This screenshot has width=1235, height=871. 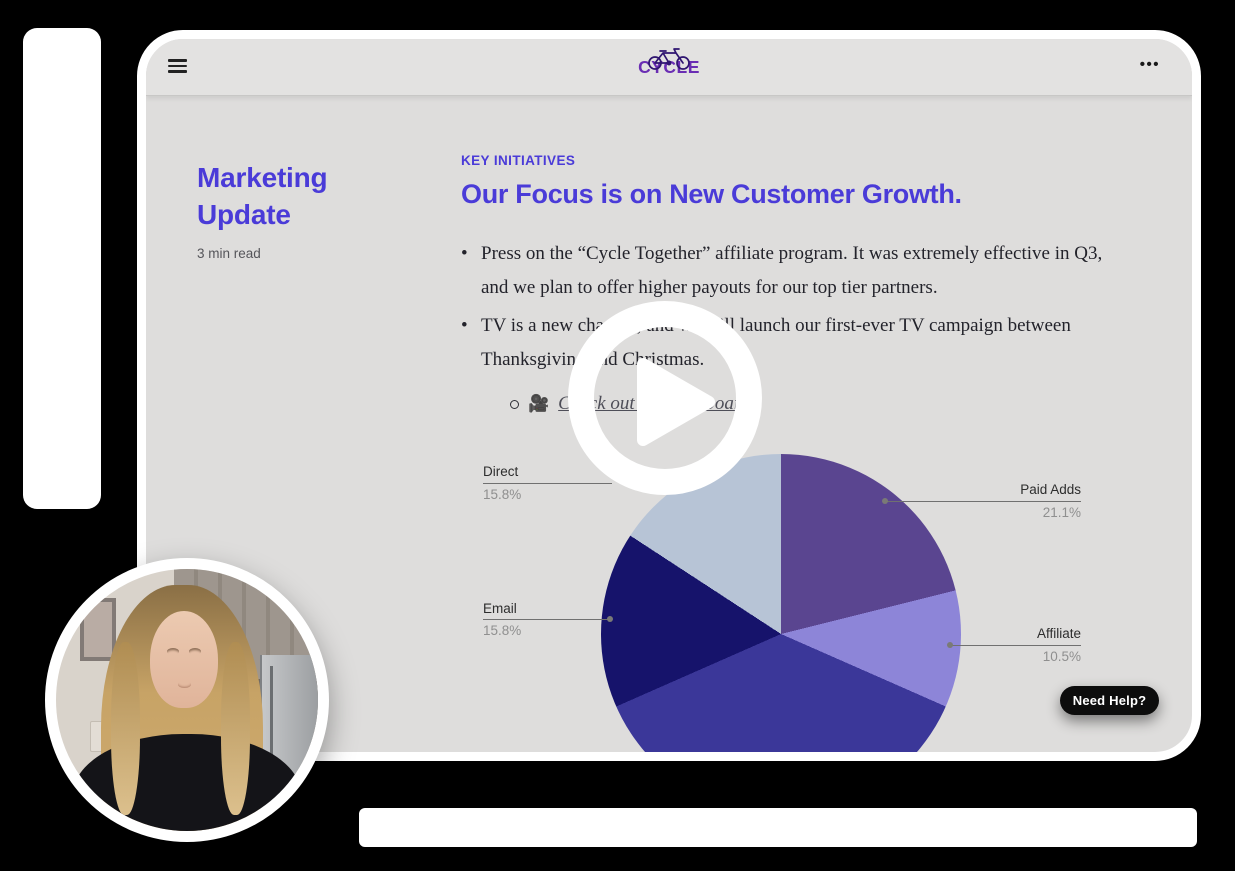 I want to click on kitchen-background, so click(x=187, y=700).